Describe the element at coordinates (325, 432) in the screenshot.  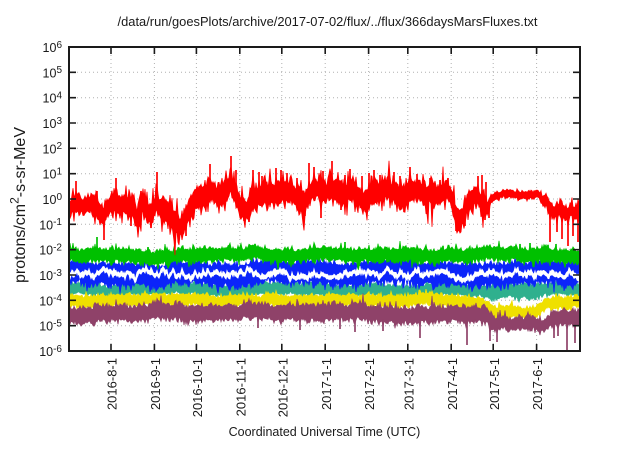
I see `svg-text:Coordinated Universal Time (UT: Coordinated Universal Time (UTC)` at that location.